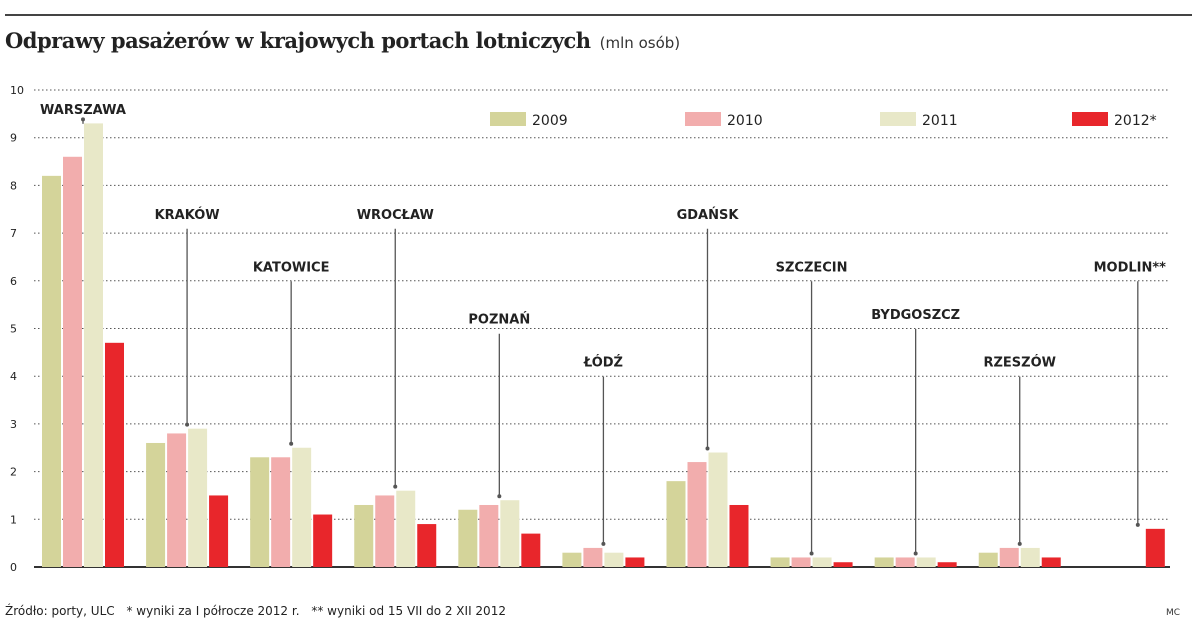  I want to click on category-label: KATOWICE, so click(291, 267).